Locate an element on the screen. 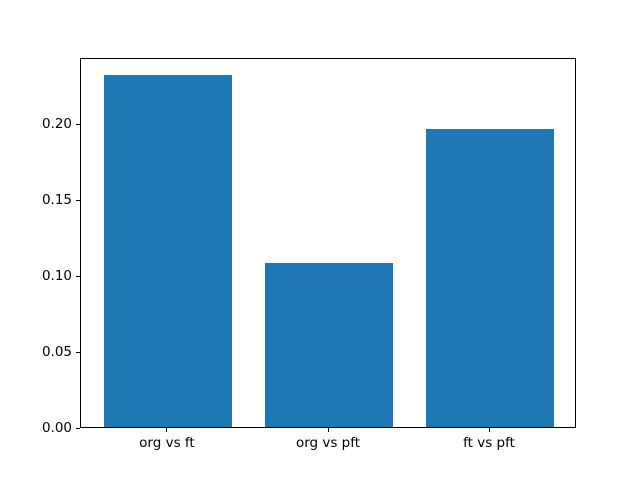 The image size is (640, 480). y-tick-label: 0.00 is located at coordinates (56, 428).